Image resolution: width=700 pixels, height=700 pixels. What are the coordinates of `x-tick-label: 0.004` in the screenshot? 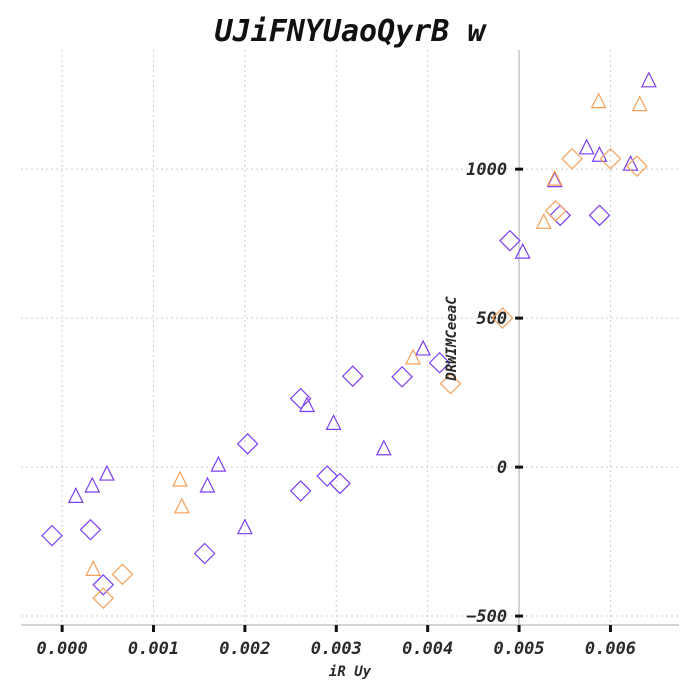 It's located at (427, 649).